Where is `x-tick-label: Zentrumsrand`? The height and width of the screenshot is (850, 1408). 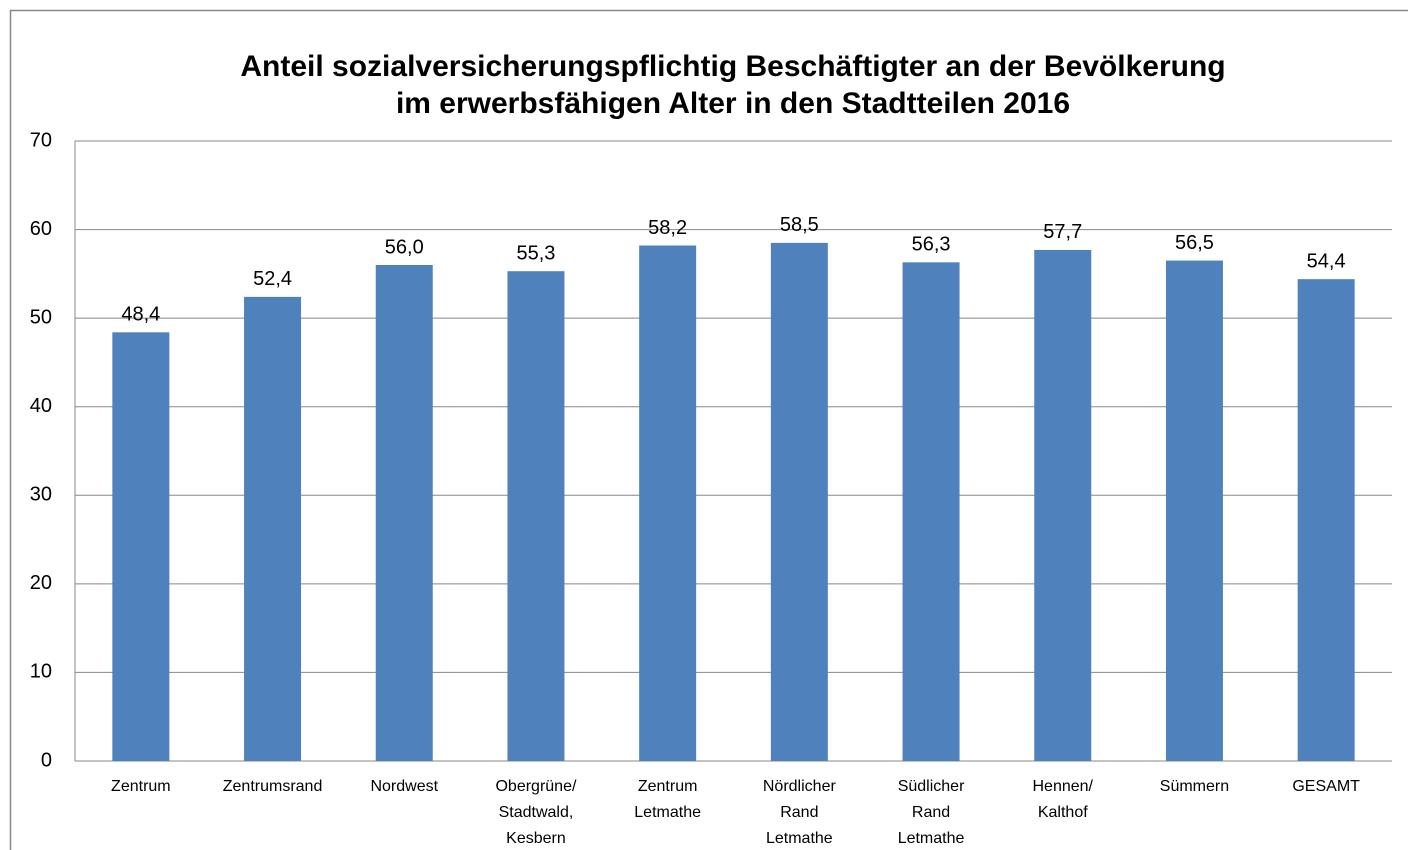 x-tick-label: Zentrumsrand is located at coordinates (273, 786).